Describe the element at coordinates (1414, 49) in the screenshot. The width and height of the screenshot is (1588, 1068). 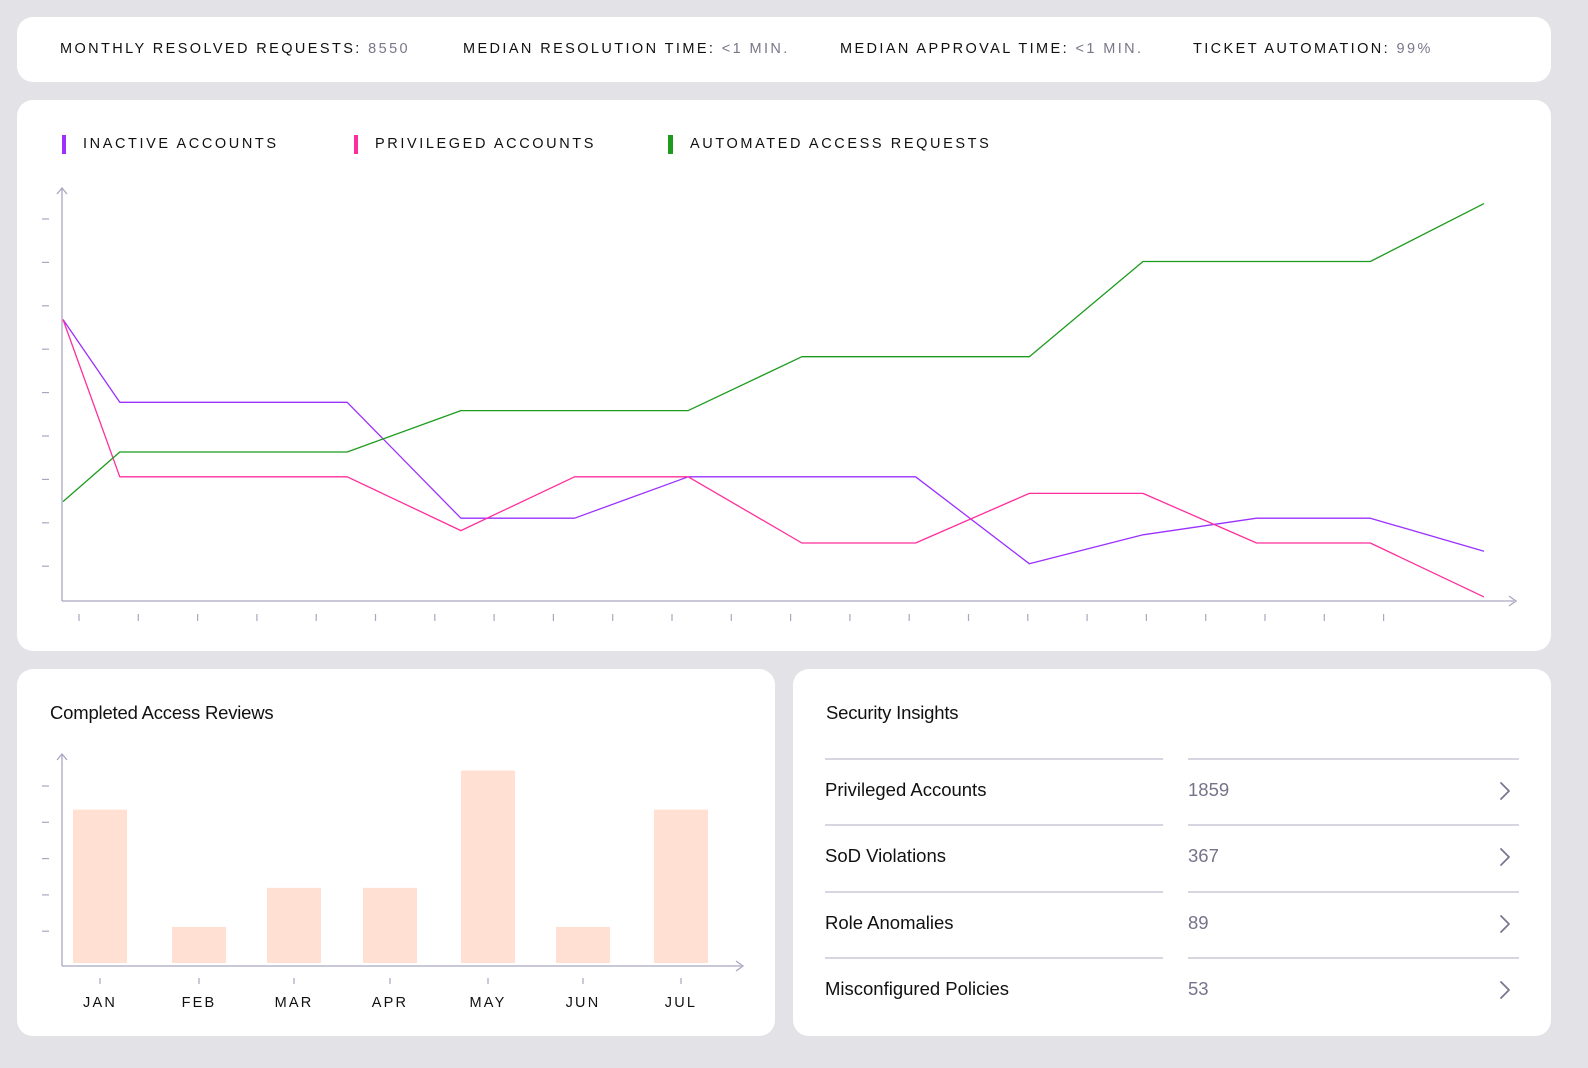
I see `stat-value: 99%` at that location.